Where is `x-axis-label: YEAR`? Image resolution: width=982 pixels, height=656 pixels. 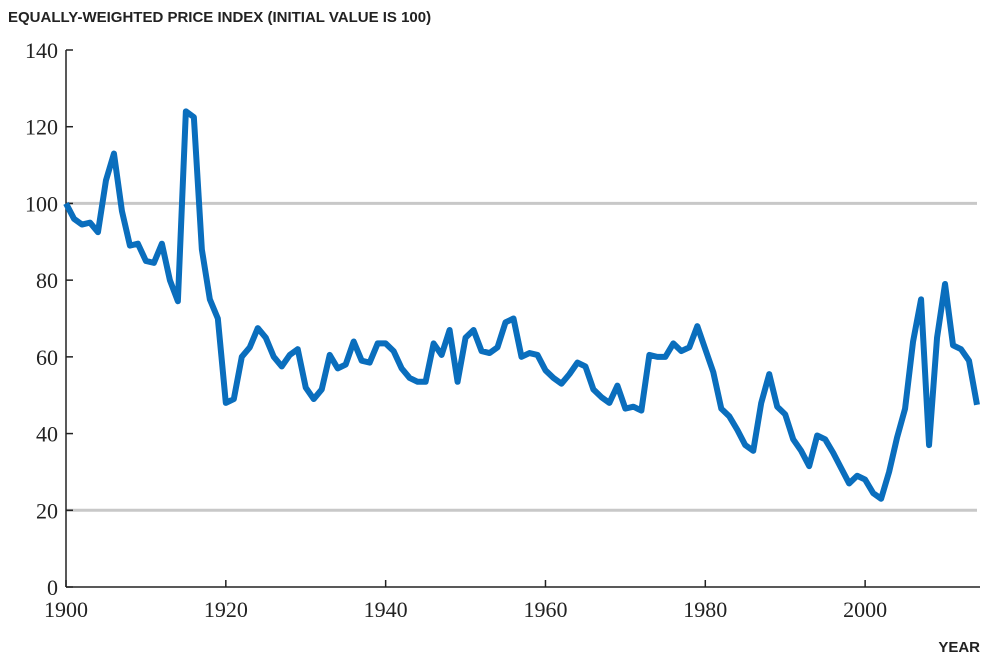
x-axis-label: YEAR is located at coordinates (959, 647).